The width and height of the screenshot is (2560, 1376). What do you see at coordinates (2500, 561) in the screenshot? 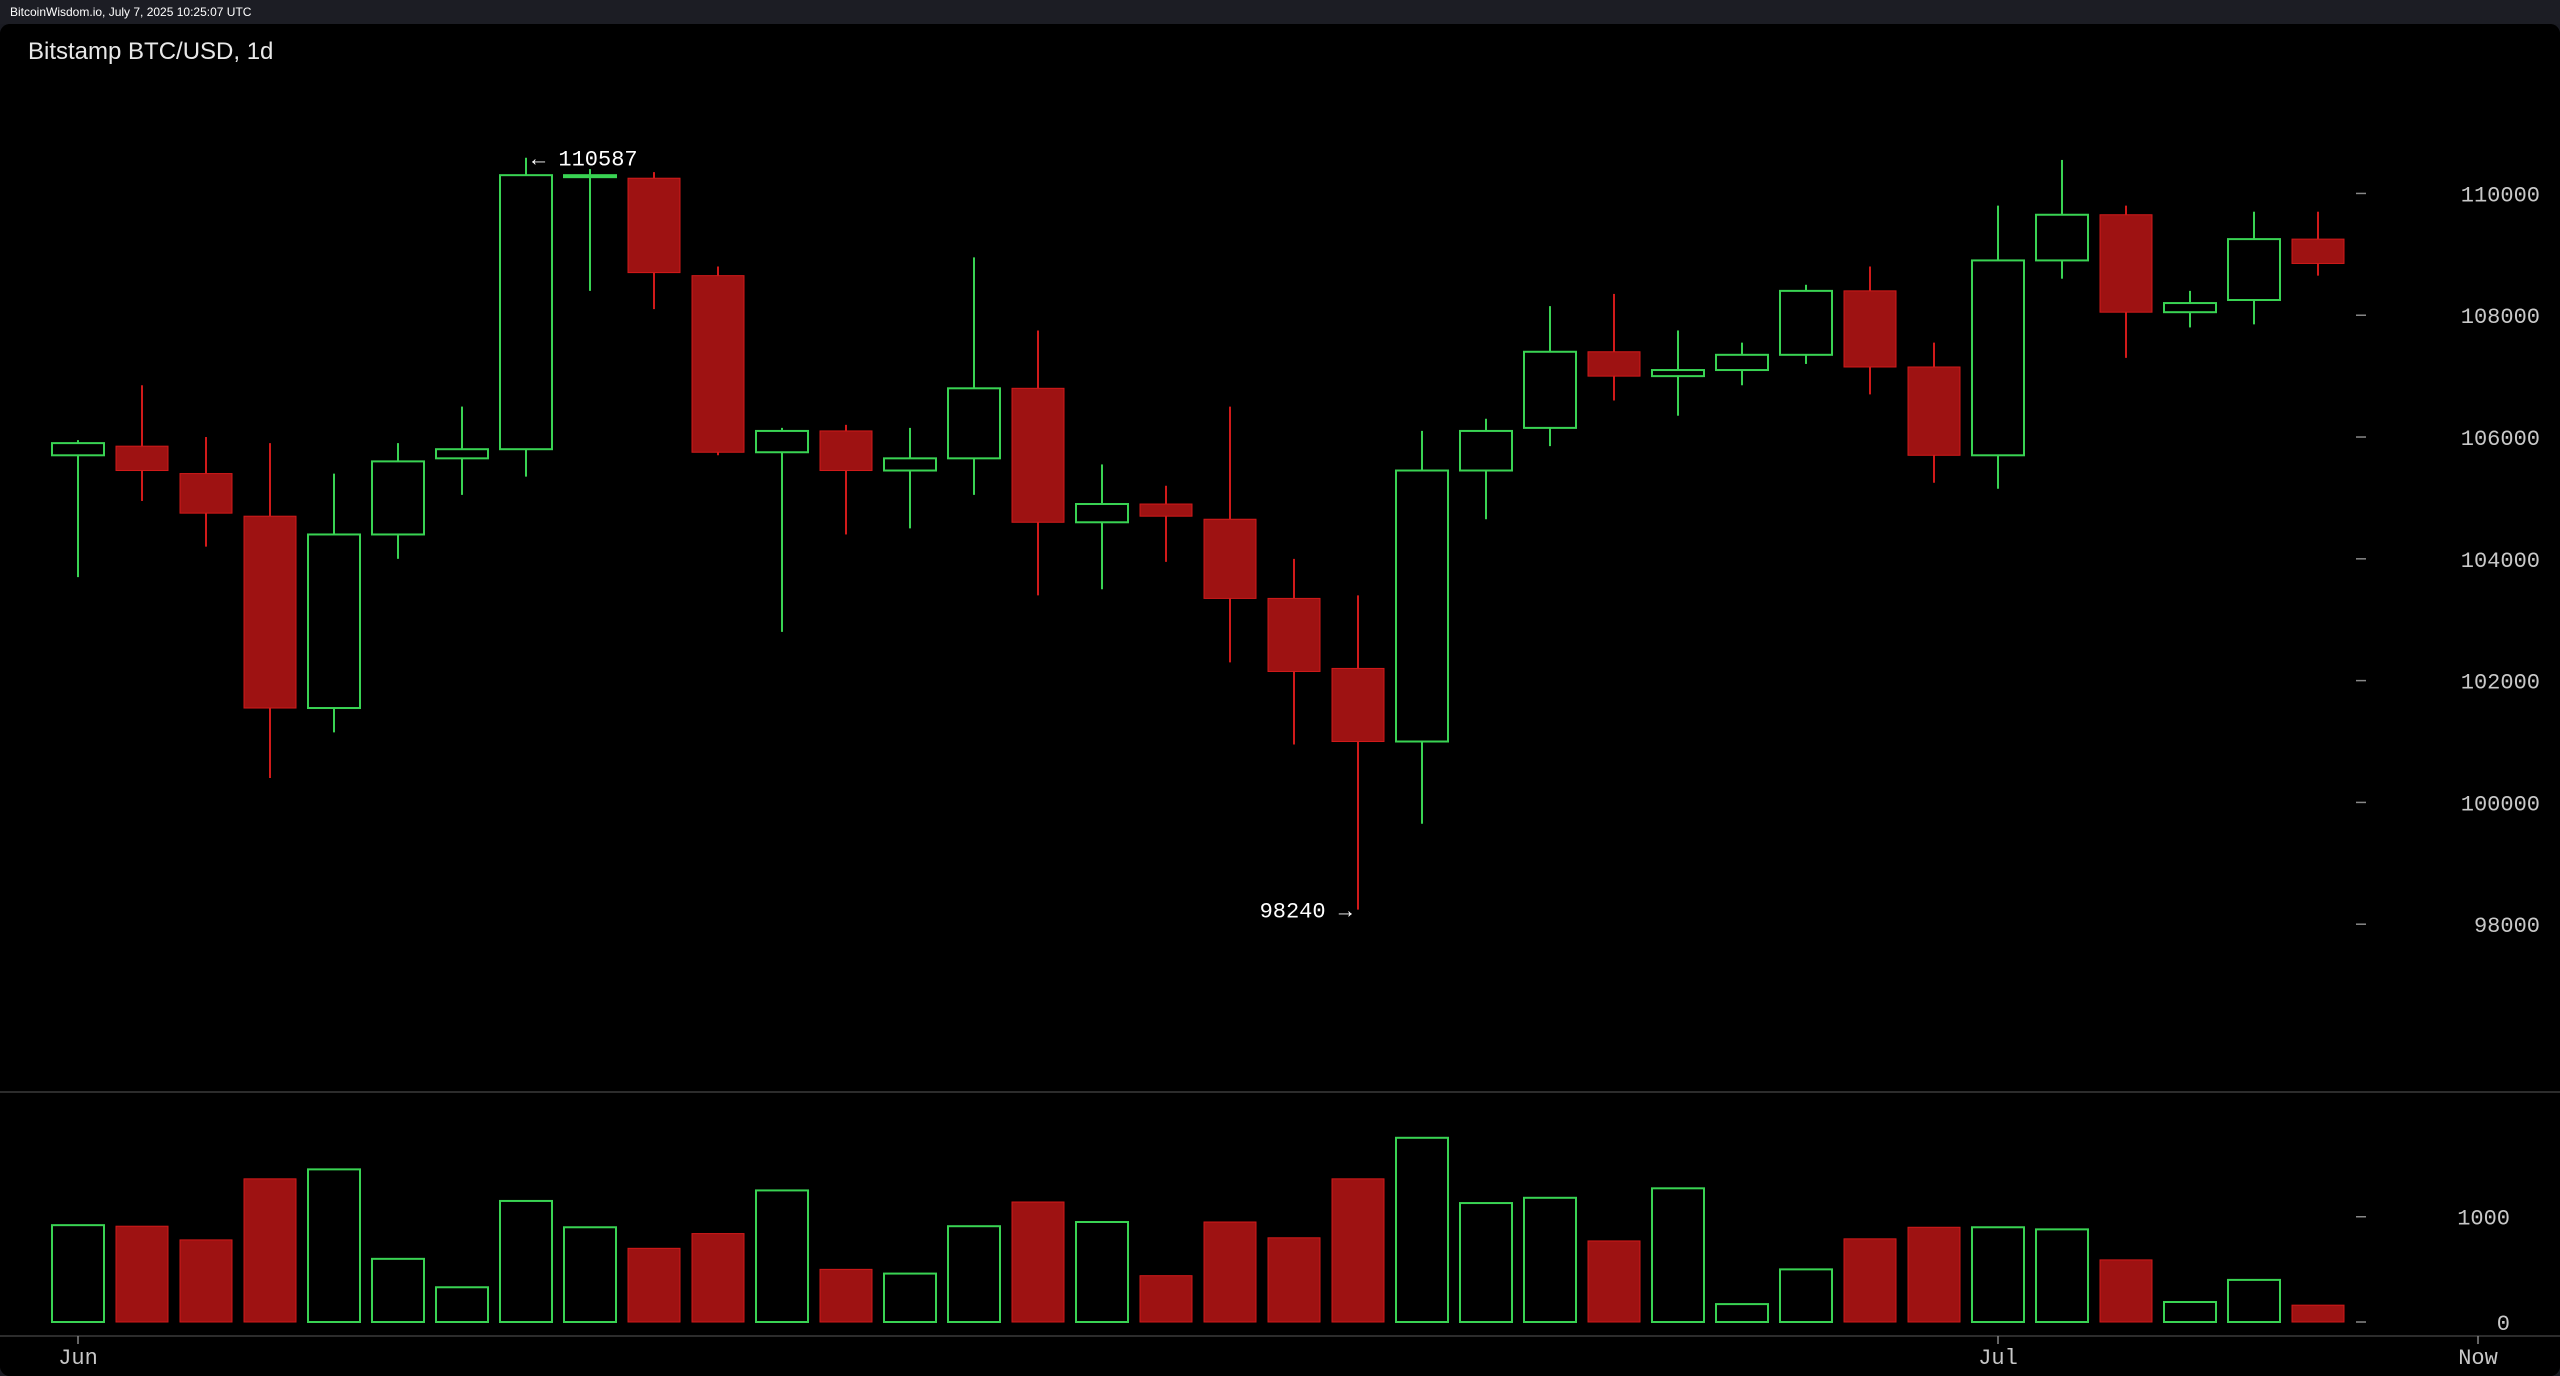
I see `price-tick-label: 104000` at bounding box center [2500, 561].